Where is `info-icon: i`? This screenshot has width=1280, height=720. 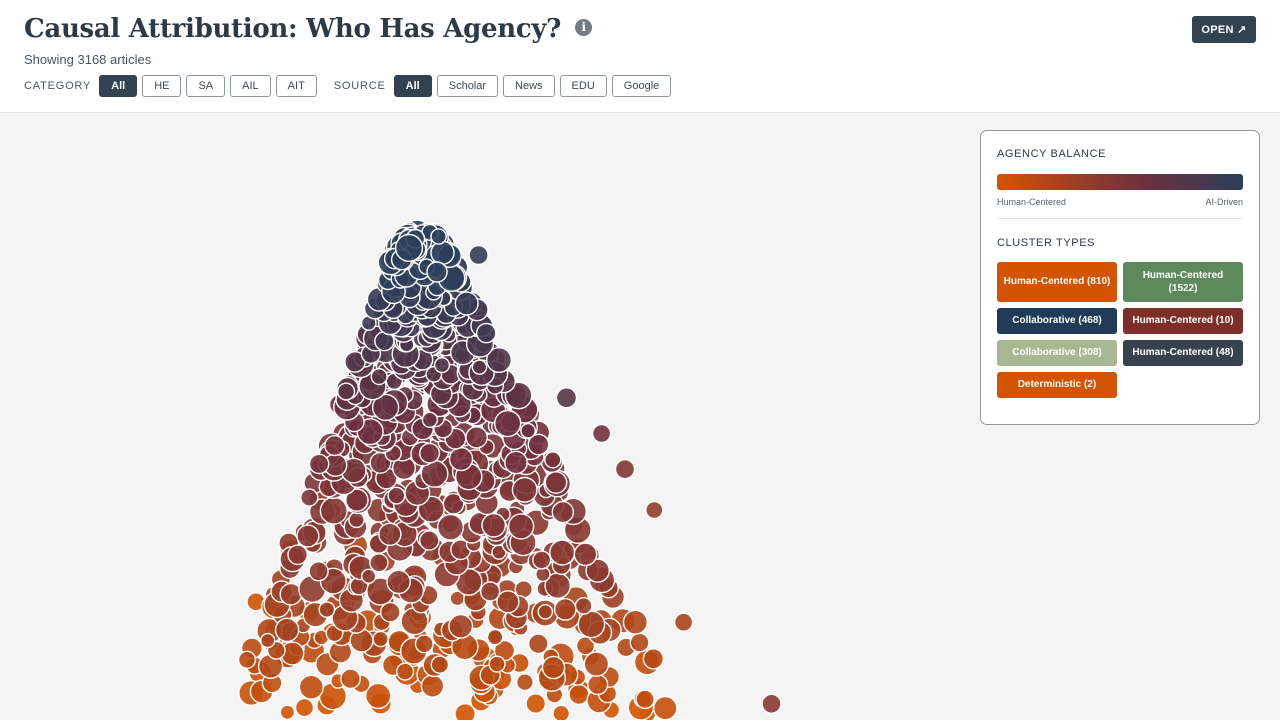
info-icon: i is located at coordinates (584, 27).